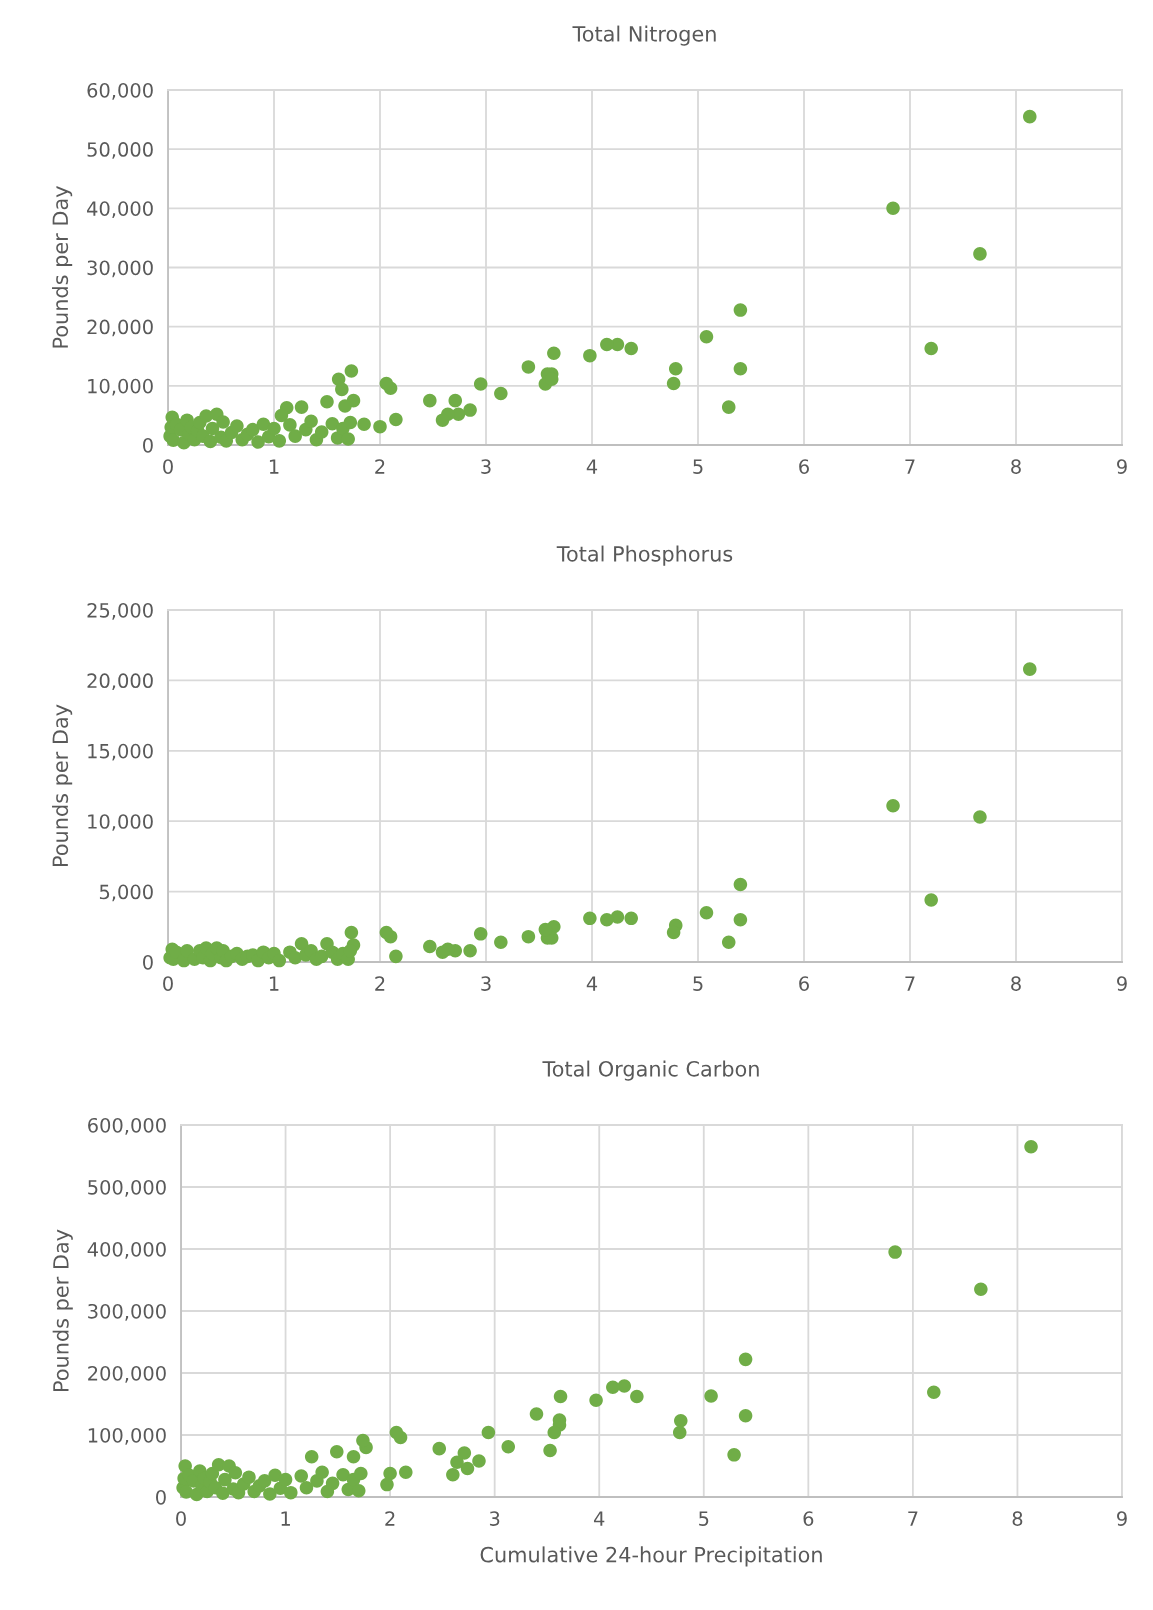 Image resolution: width=1153 pixels, height=1610 pixels. What do you see at coordinates (120, 269) in the screenshot?
I see `y-tick-label: 30,000` at bounding box center [120, 269].